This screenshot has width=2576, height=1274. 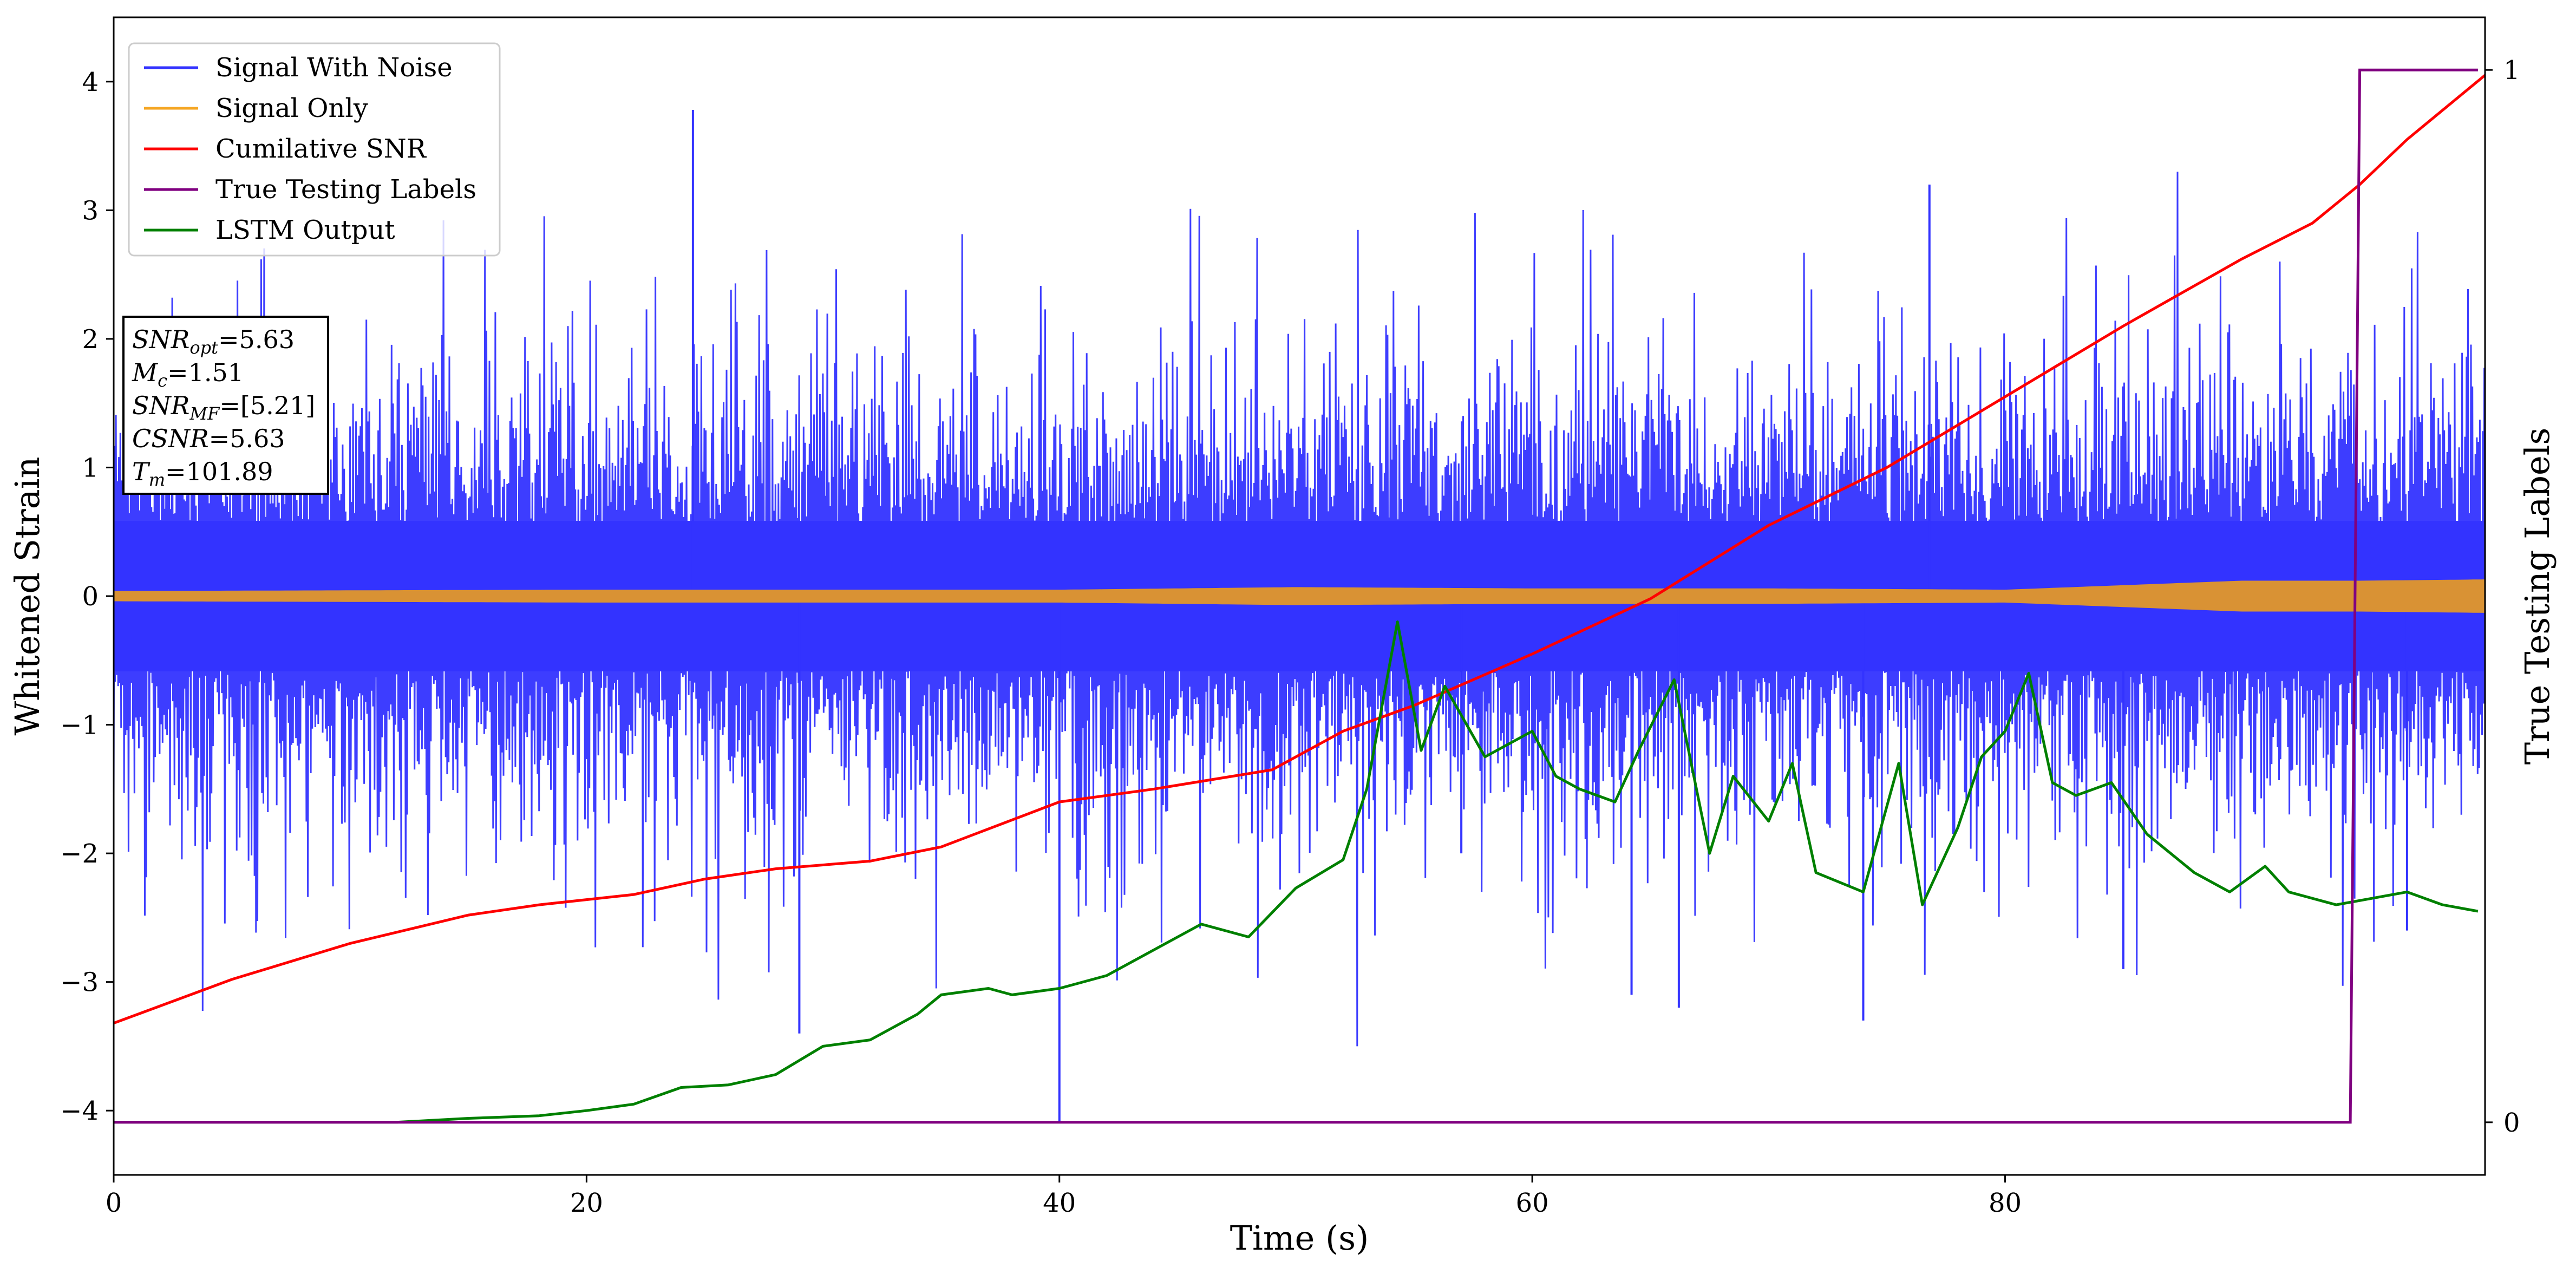 What do you see at coordinates (345, 189) in the screenshot?
I see `legend-label-true_labels: True Testing Labels` at bounding box center [345, 189].